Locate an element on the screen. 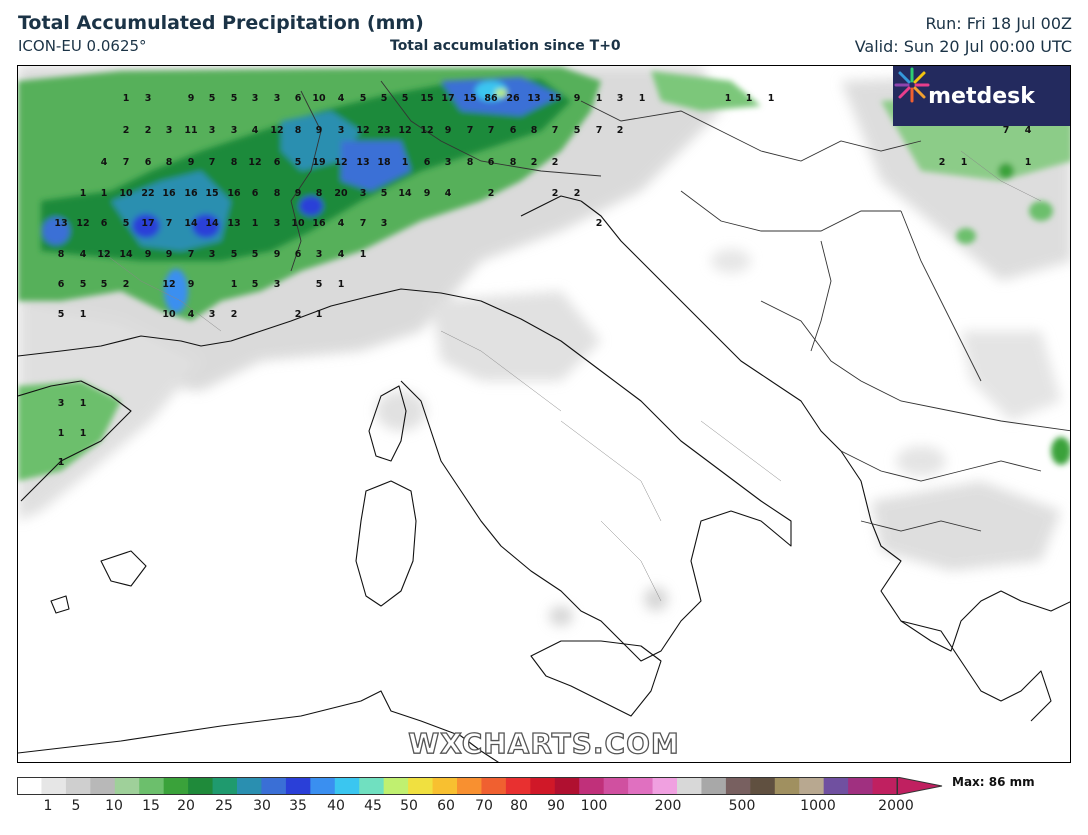 The width and height of the screenshot is (1088, 835). precip-value: 11 is located at coordinates (190, 130).